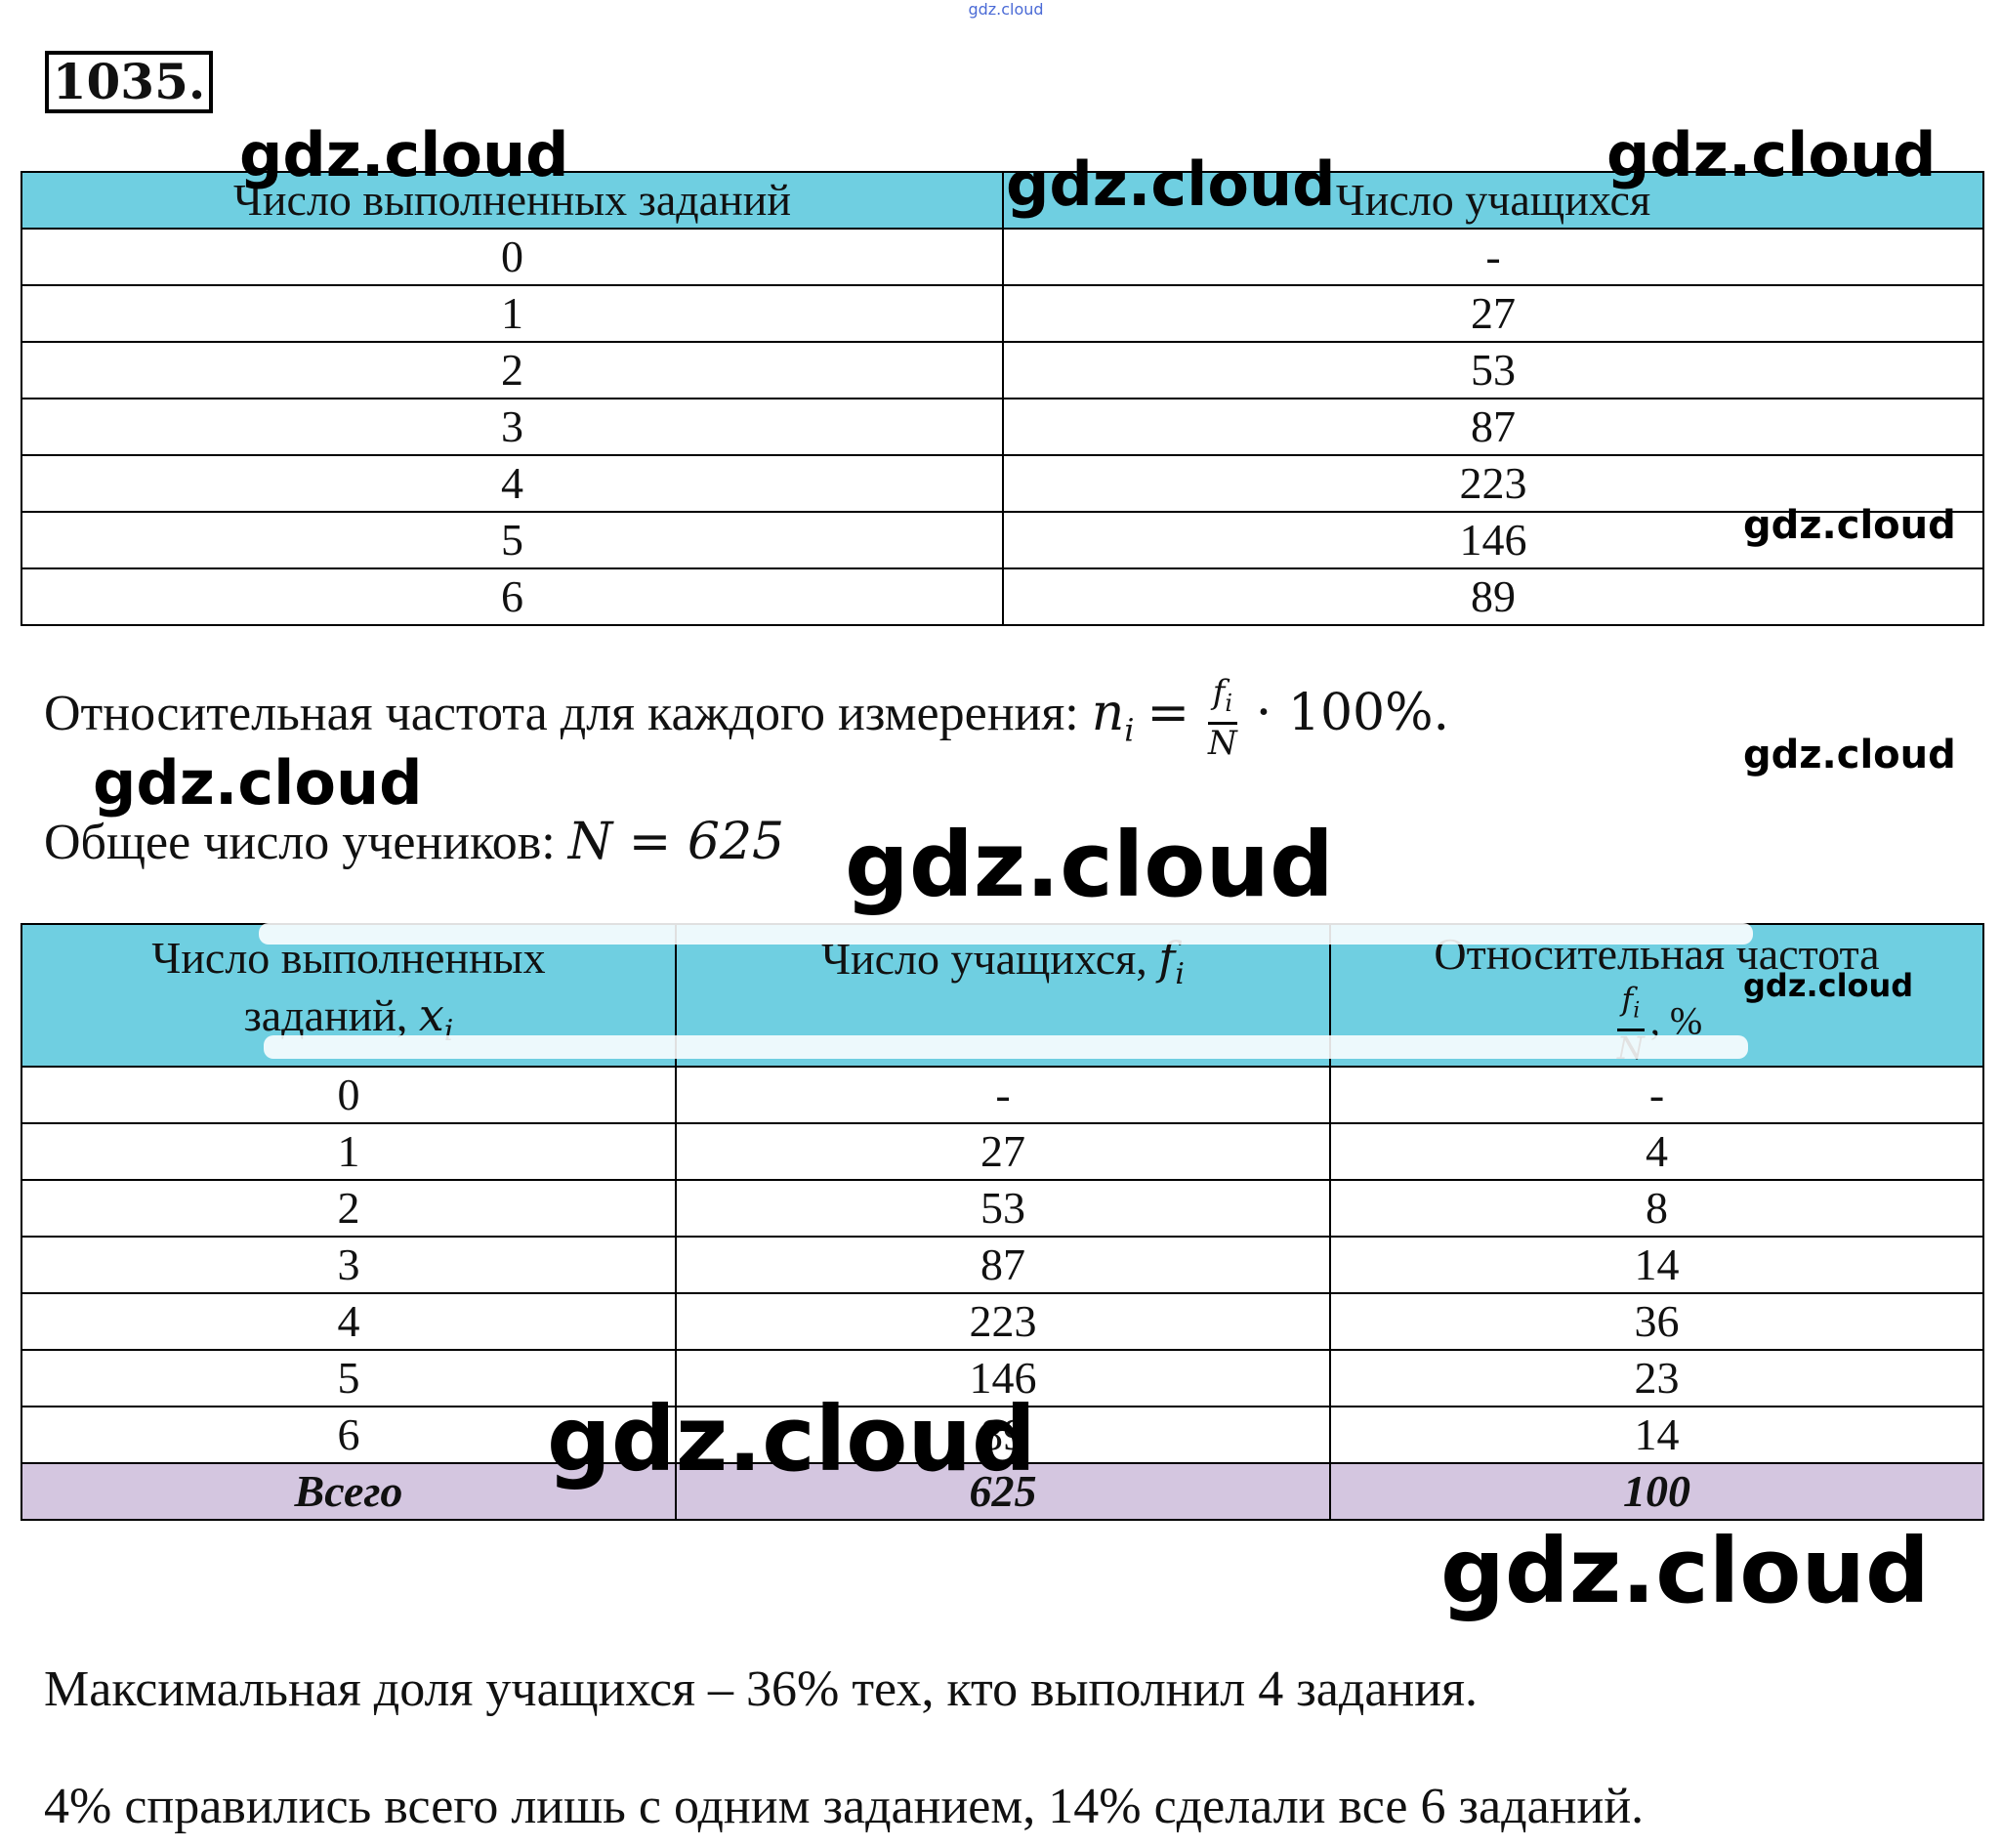  Describe the element at coordinates (1656, 1491) in the screenshot. I see `total-percent: 100` at that location.